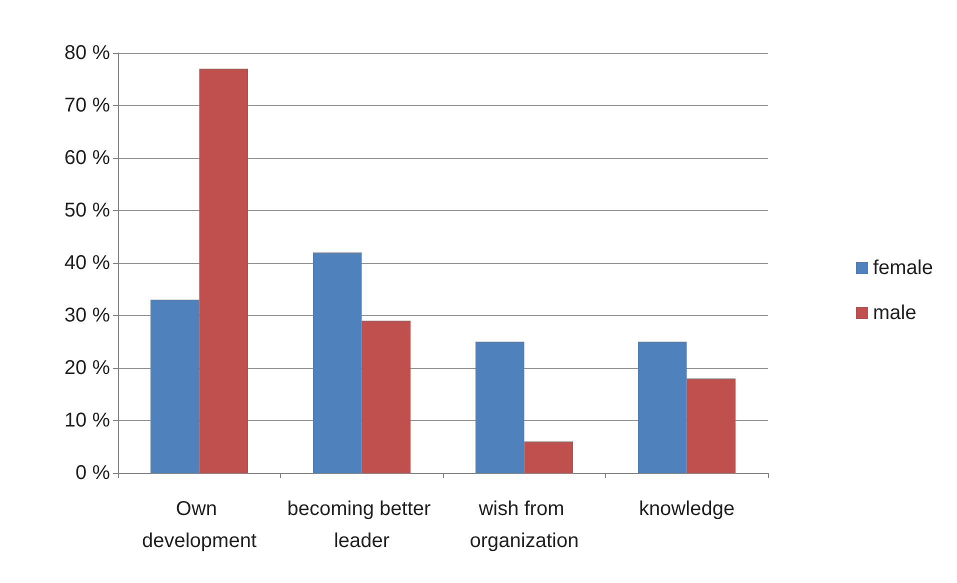 This screenshot has width=957, height=583. I want to click on x-tick-label: knowledge, so click(686, 509).